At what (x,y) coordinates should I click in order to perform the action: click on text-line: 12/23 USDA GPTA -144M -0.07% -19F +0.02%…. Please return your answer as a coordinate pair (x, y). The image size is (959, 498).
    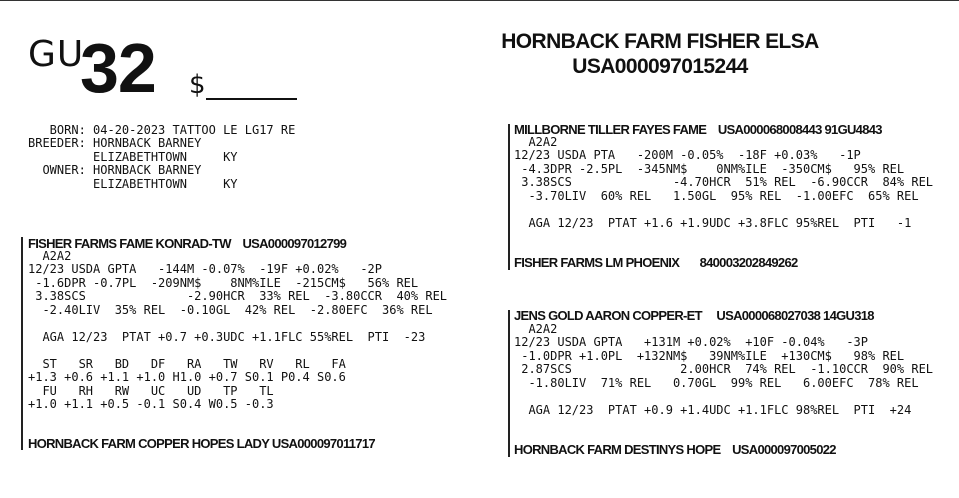
    Looking at the image, I should click on (205, 269).